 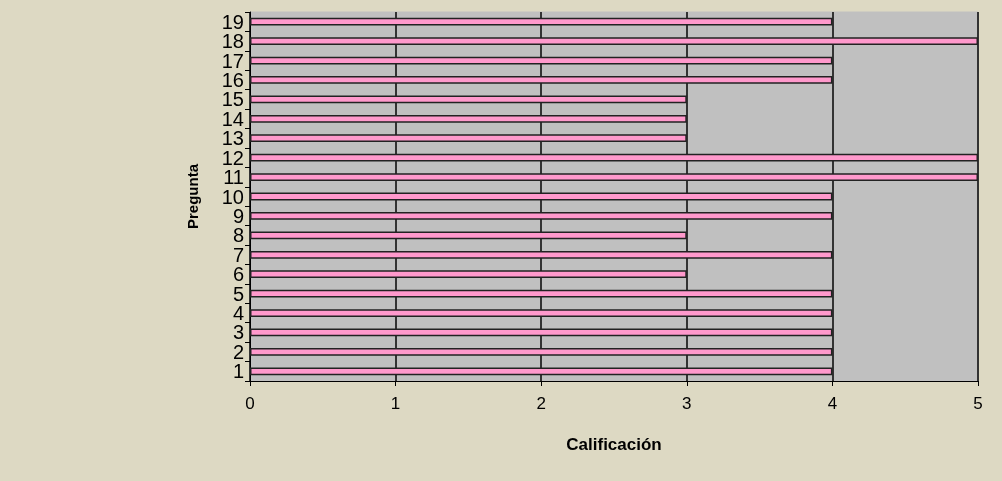 What do you see at coordinates (395, 403) in the screenshot?
I see `x-tick-label: 1` at bounding box center [395, 403].